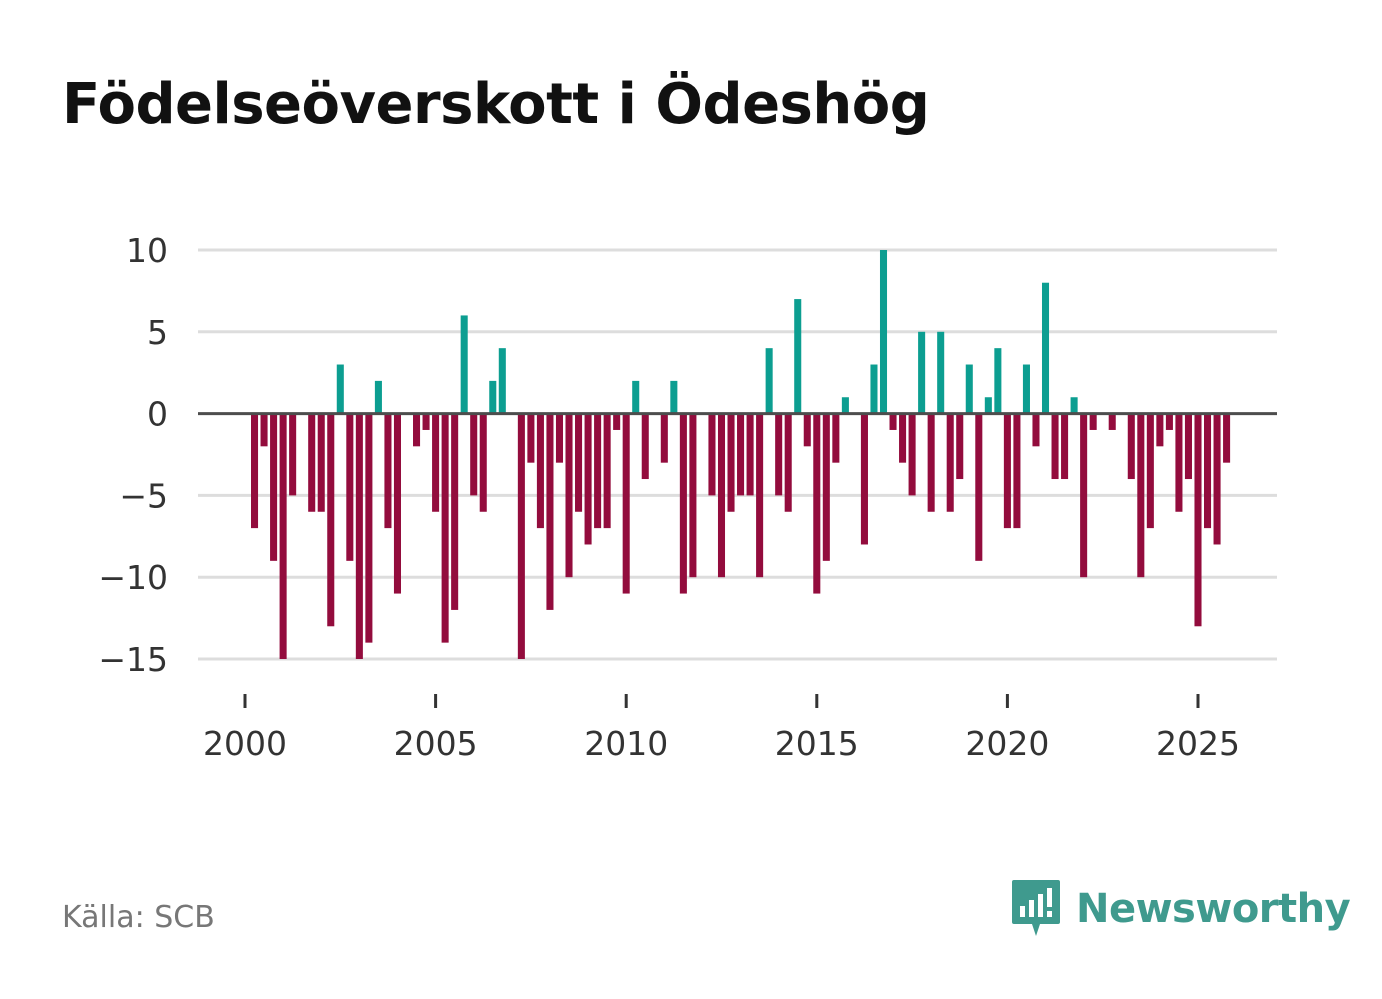 Image resolution: width=1382 pixels, height=999 pixels. Describe the element at coordinates (1198, 743) in the screenshot. I see `x-tick-label: 2025` at that location.